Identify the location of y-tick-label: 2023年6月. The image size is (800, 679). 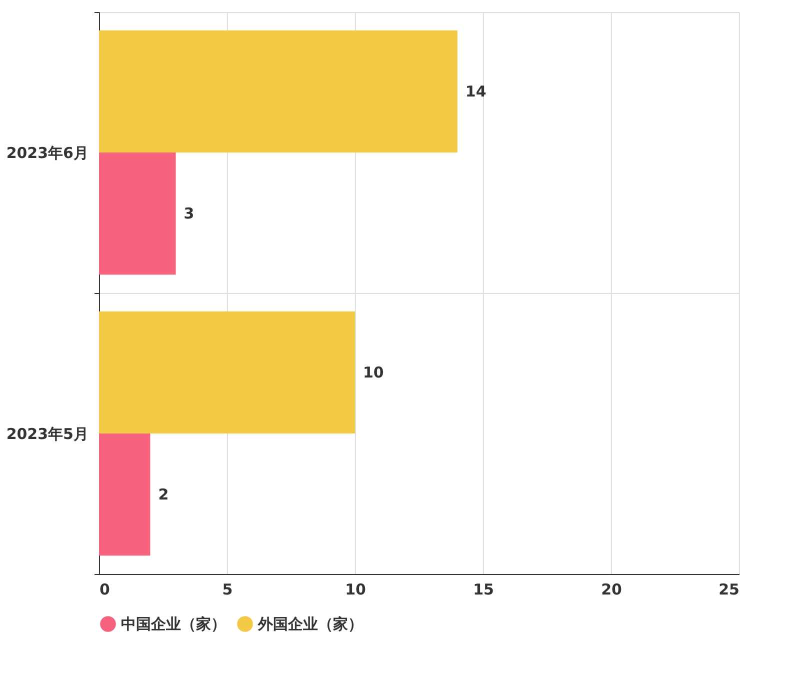
(47, 153).